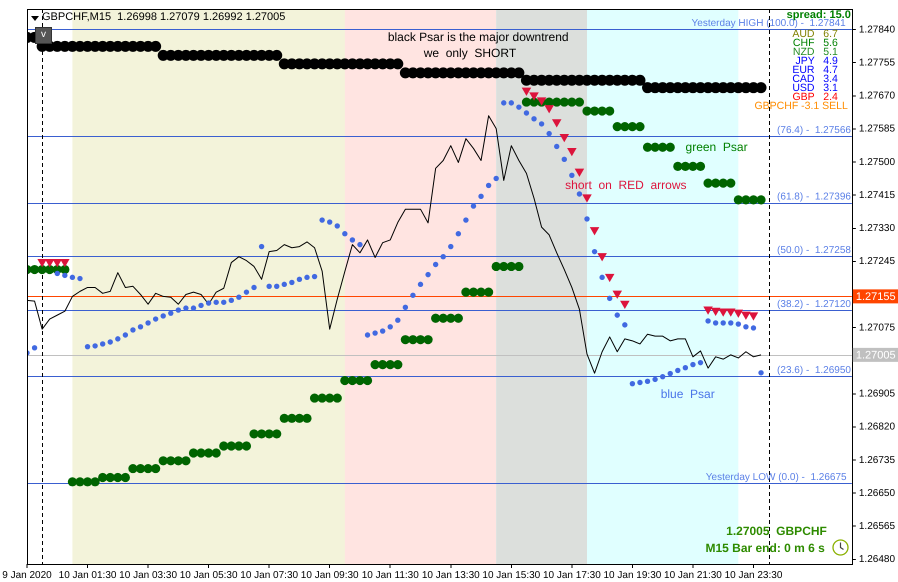 This screenshot has height=582, width=898. What do you see at coordinates (815, 70) in the screenshot?
I see `annotation: EUR 4.7` at bounding box center [815, 70].